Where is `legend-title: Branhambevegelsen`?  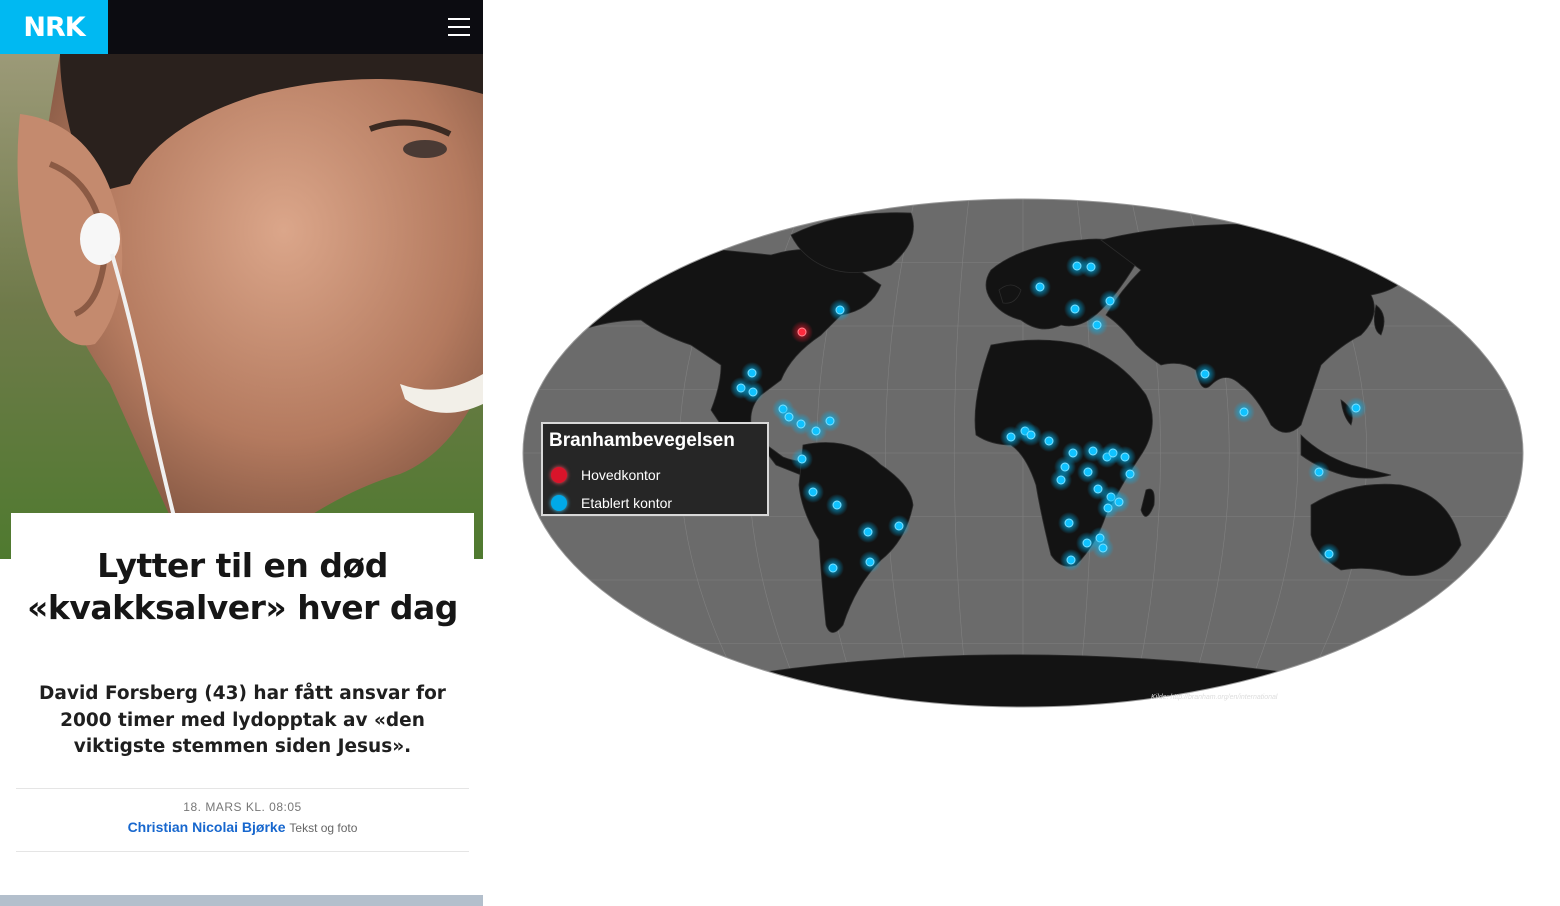 legend-title: Branhambevegelsen is located at coordinates (642, 440).